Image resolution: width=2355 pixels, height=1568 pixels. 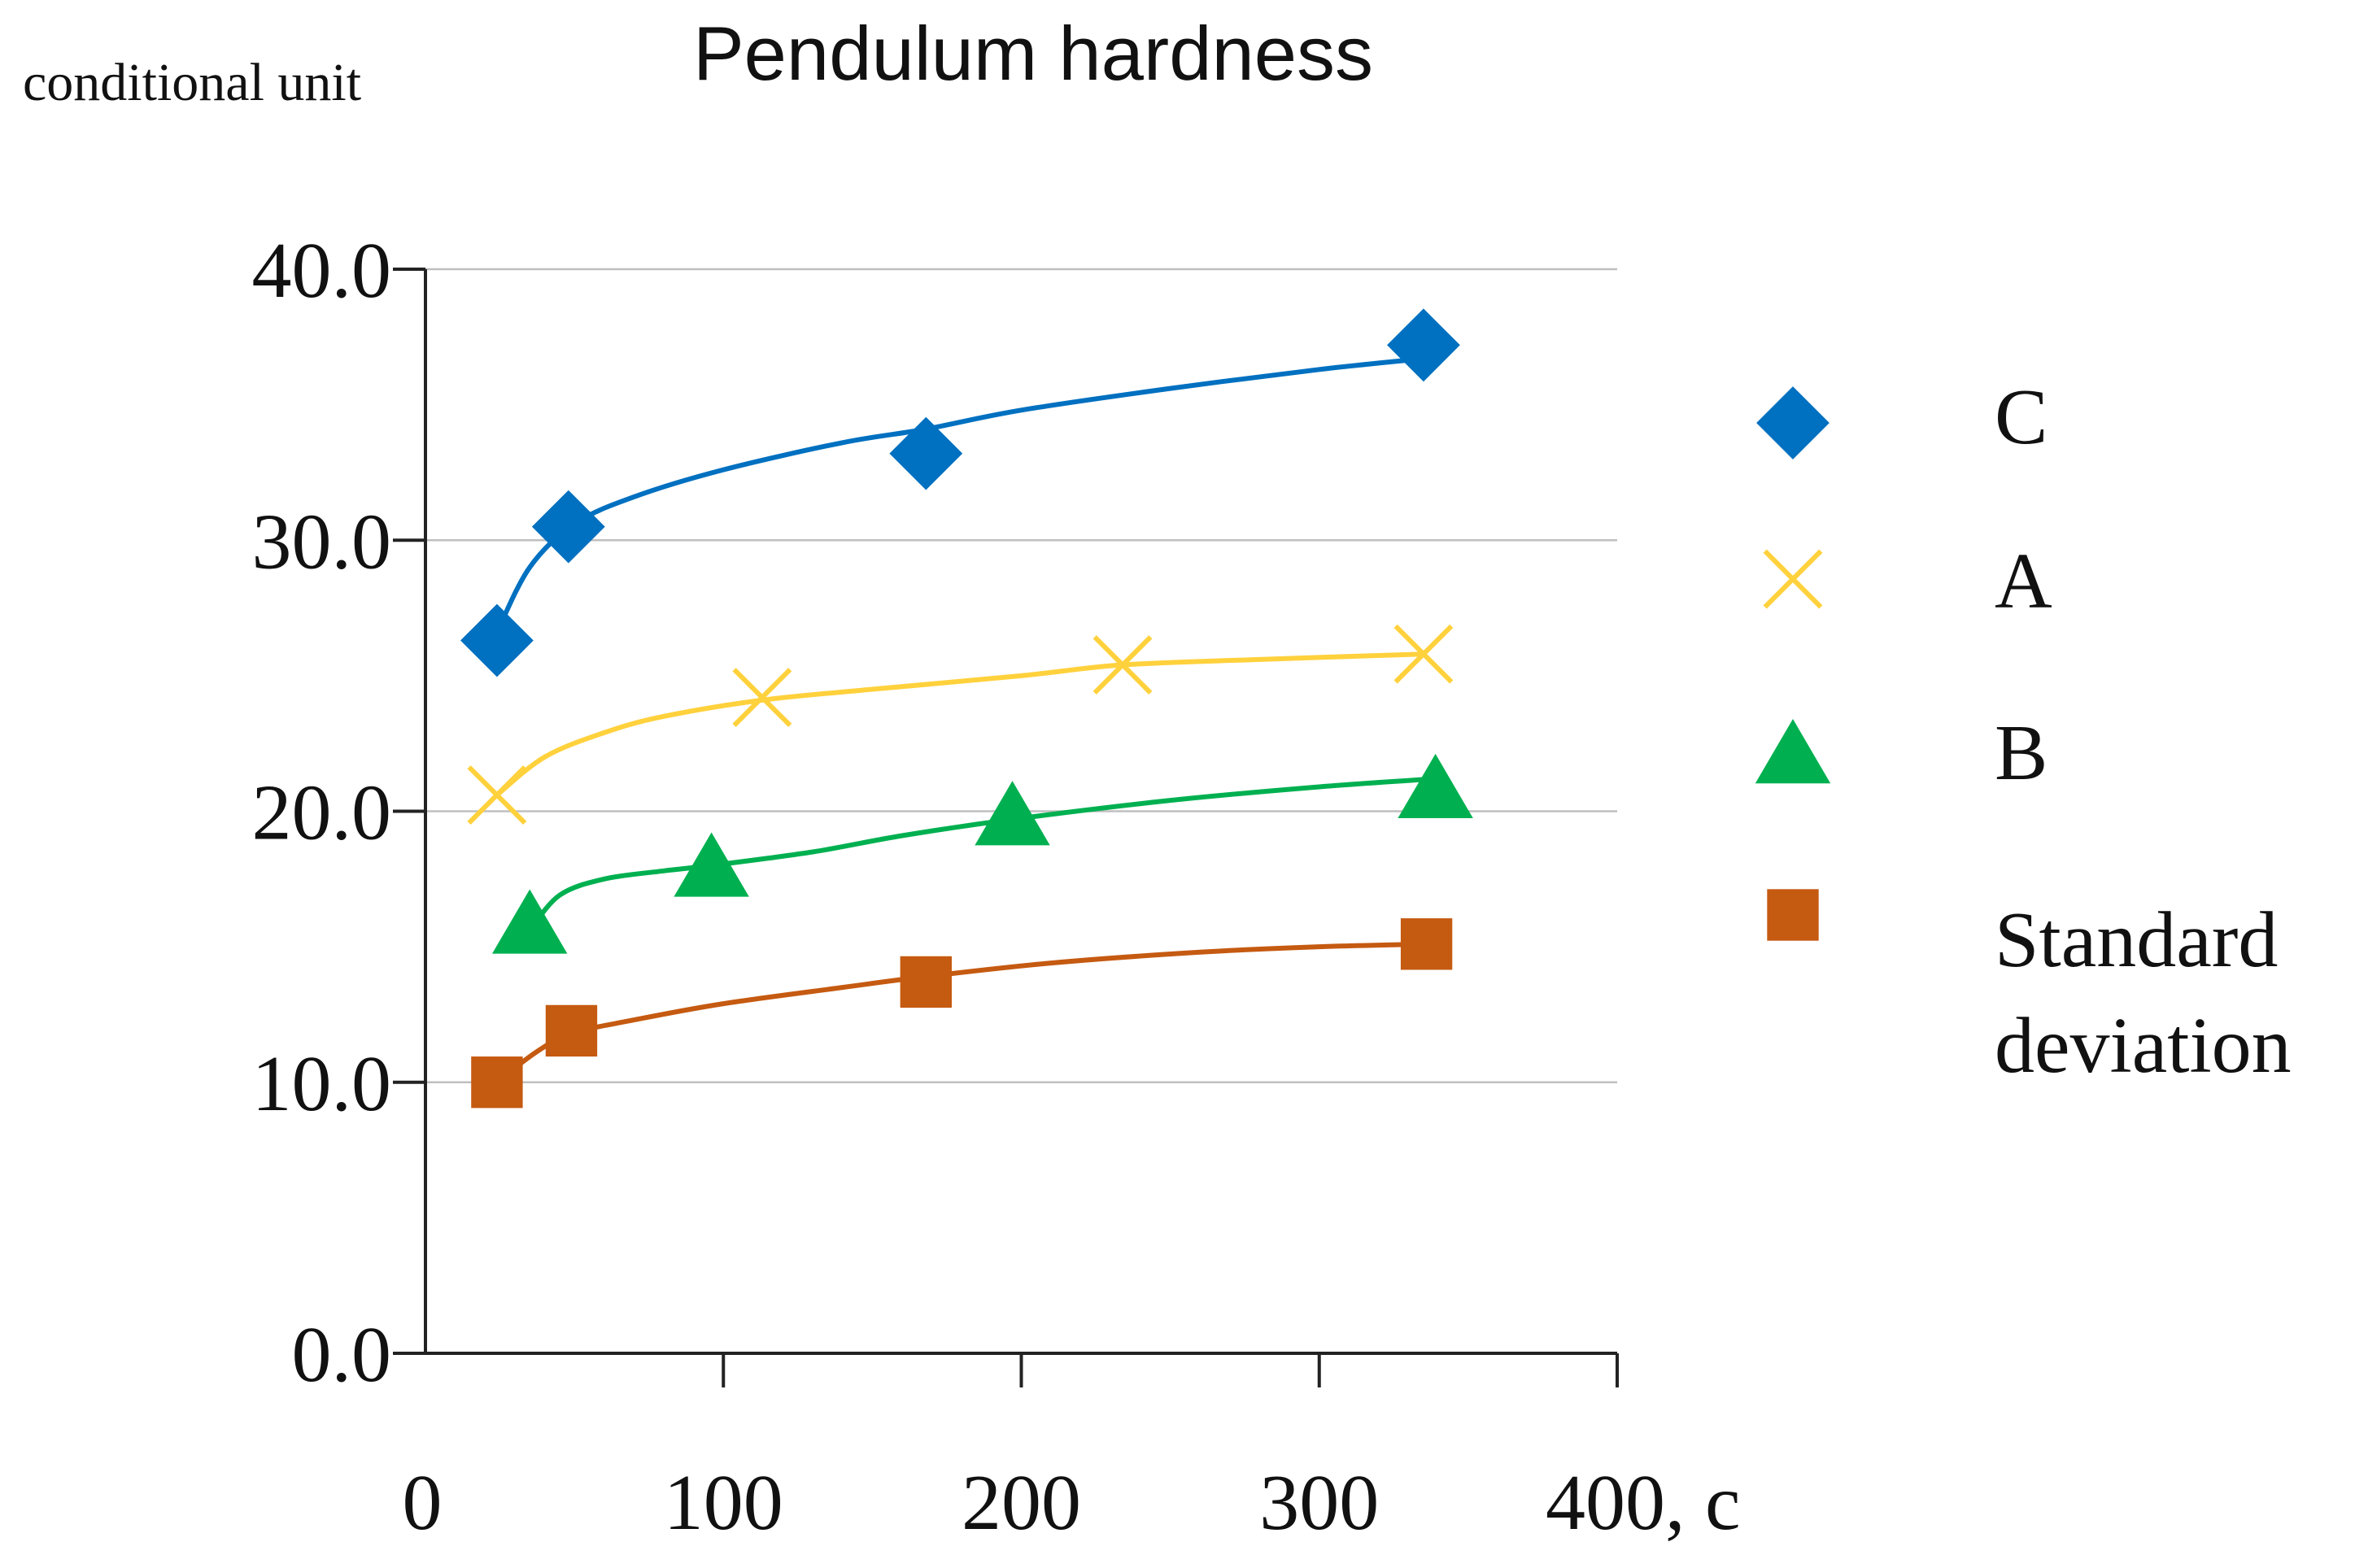 I want to click on legend-label-c: C, so click(x=2021, y=417).